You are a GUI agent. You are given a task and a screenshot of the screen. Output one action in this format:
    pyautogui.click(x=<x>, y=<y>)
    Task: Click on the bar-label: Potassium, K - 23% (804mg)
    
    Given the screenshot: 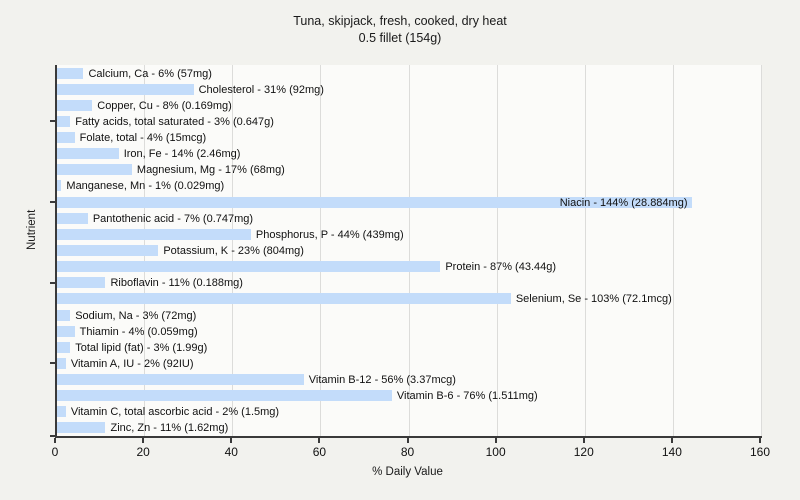 What is the action you would take?
    pyautogui.click(x=233, y=251)
    